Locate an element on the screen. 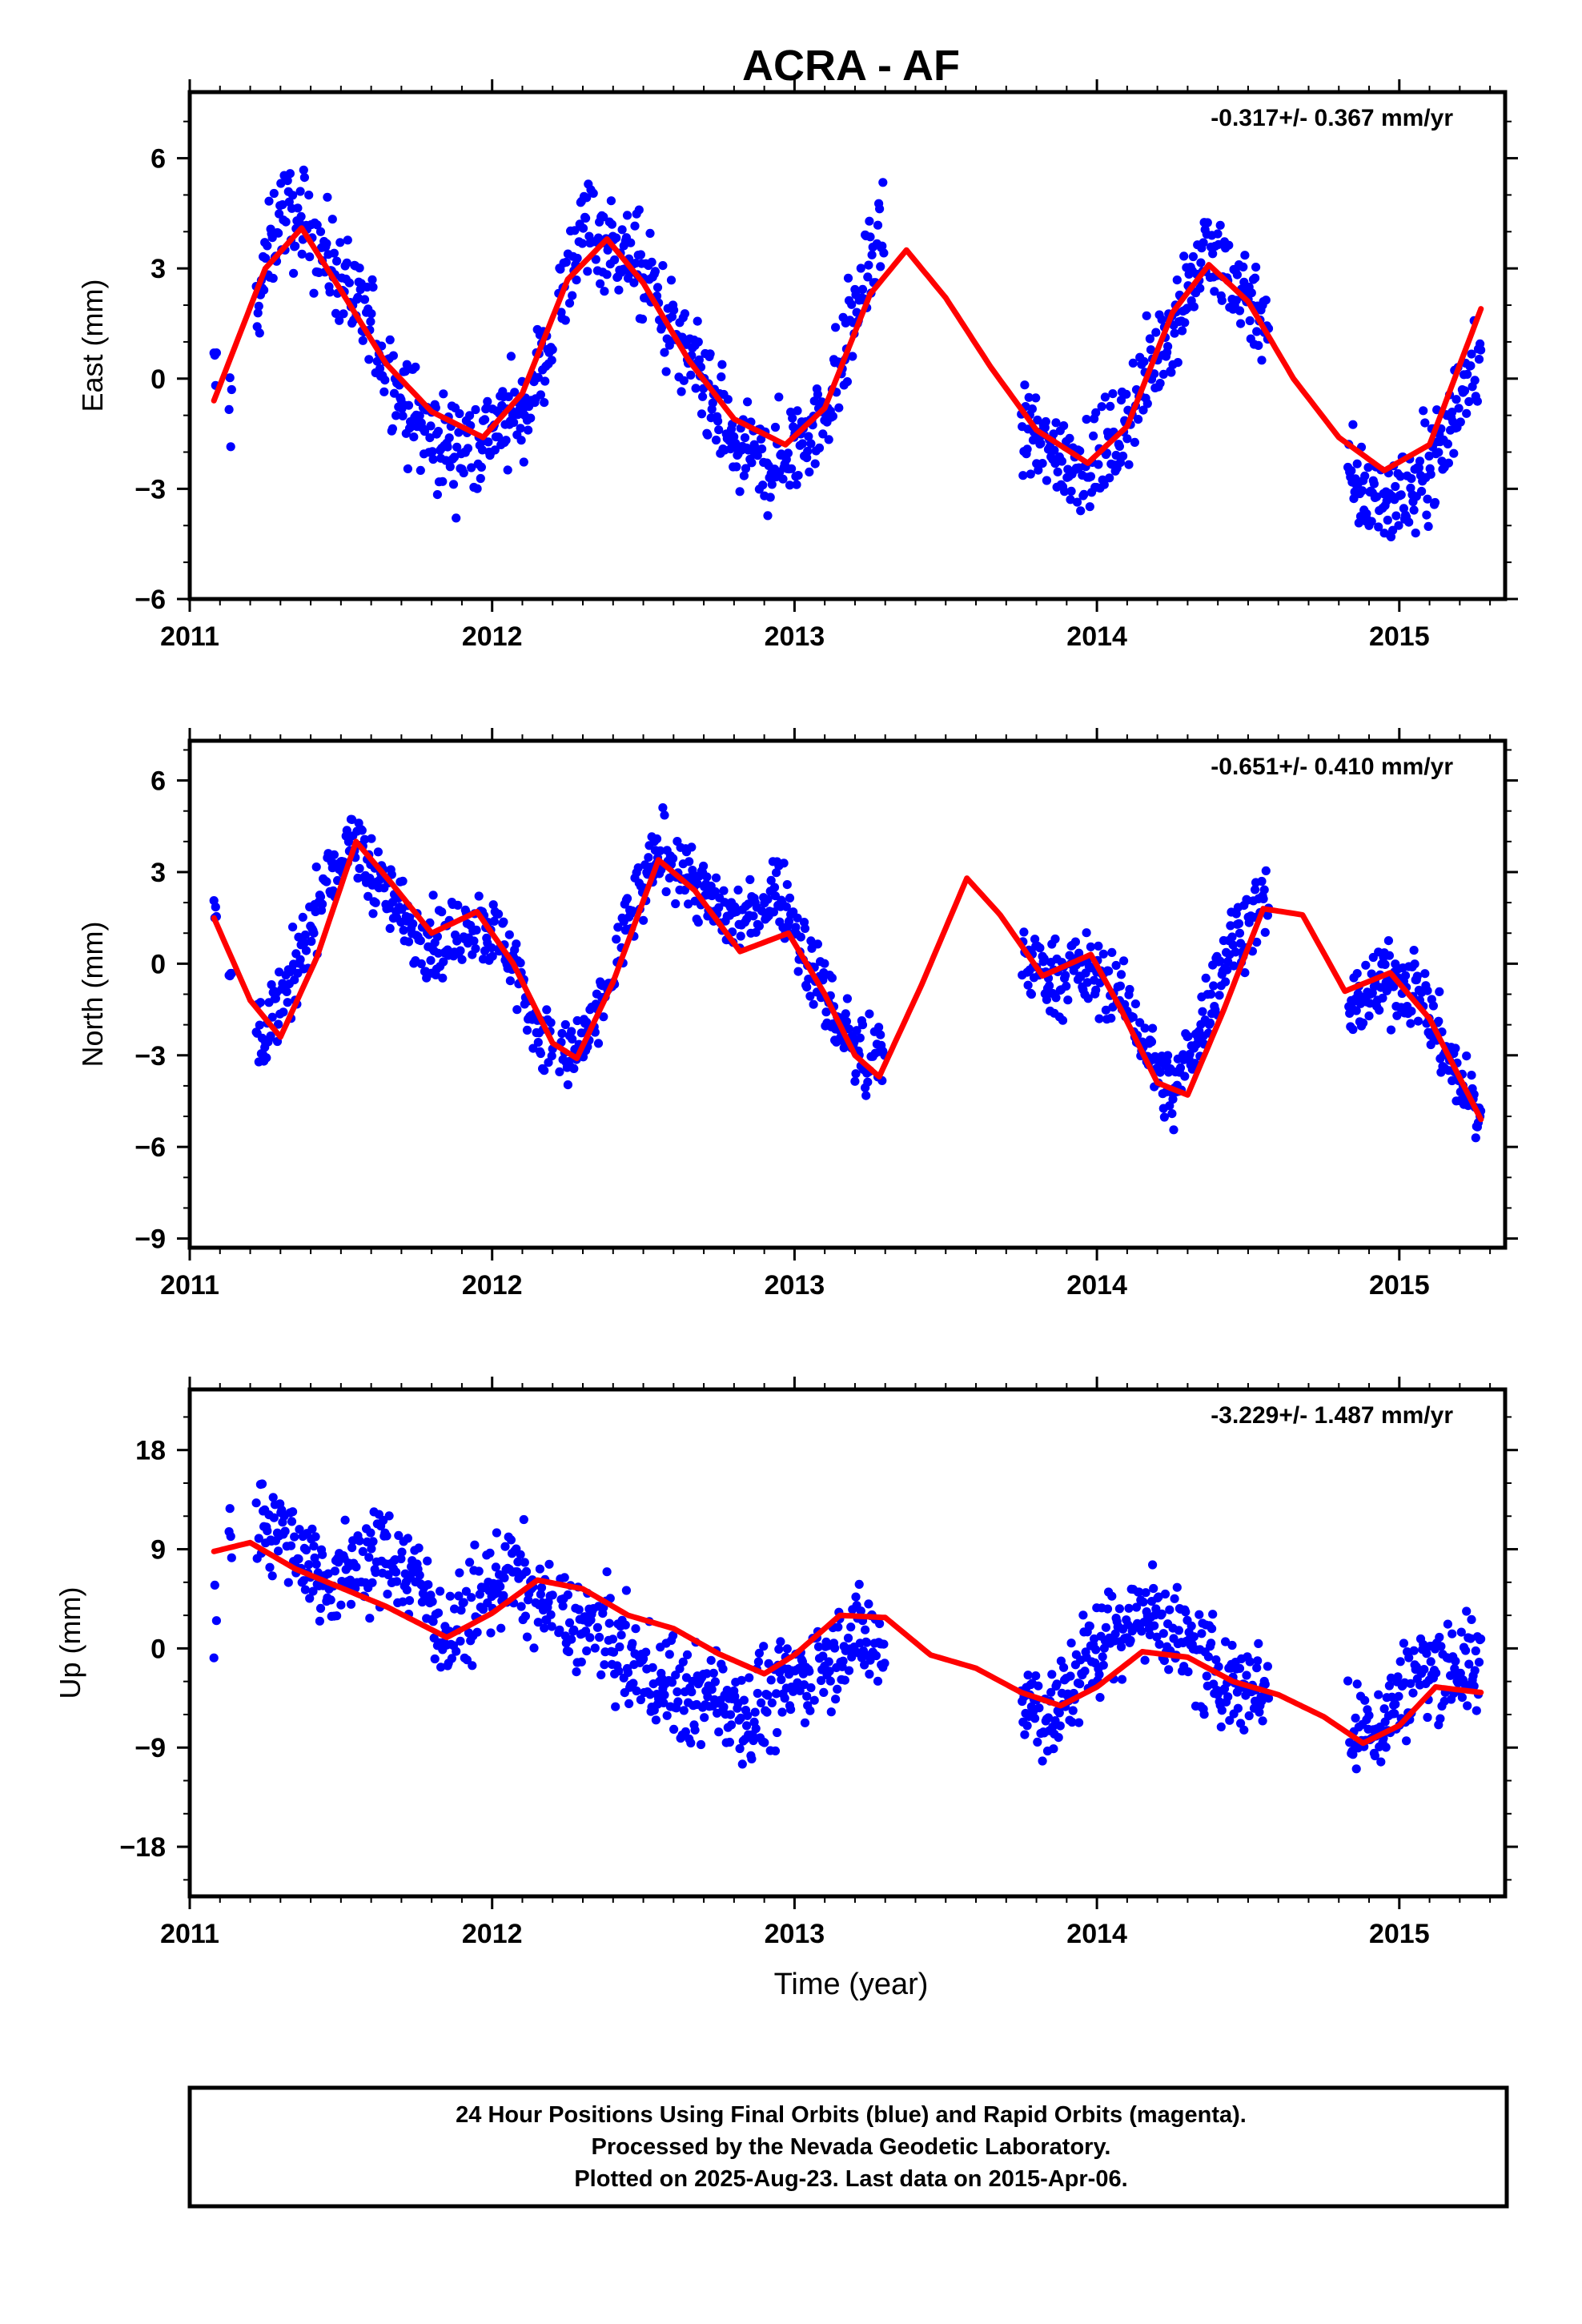  x-tick-label: 2014 is located at coordinates (1096, 1934).